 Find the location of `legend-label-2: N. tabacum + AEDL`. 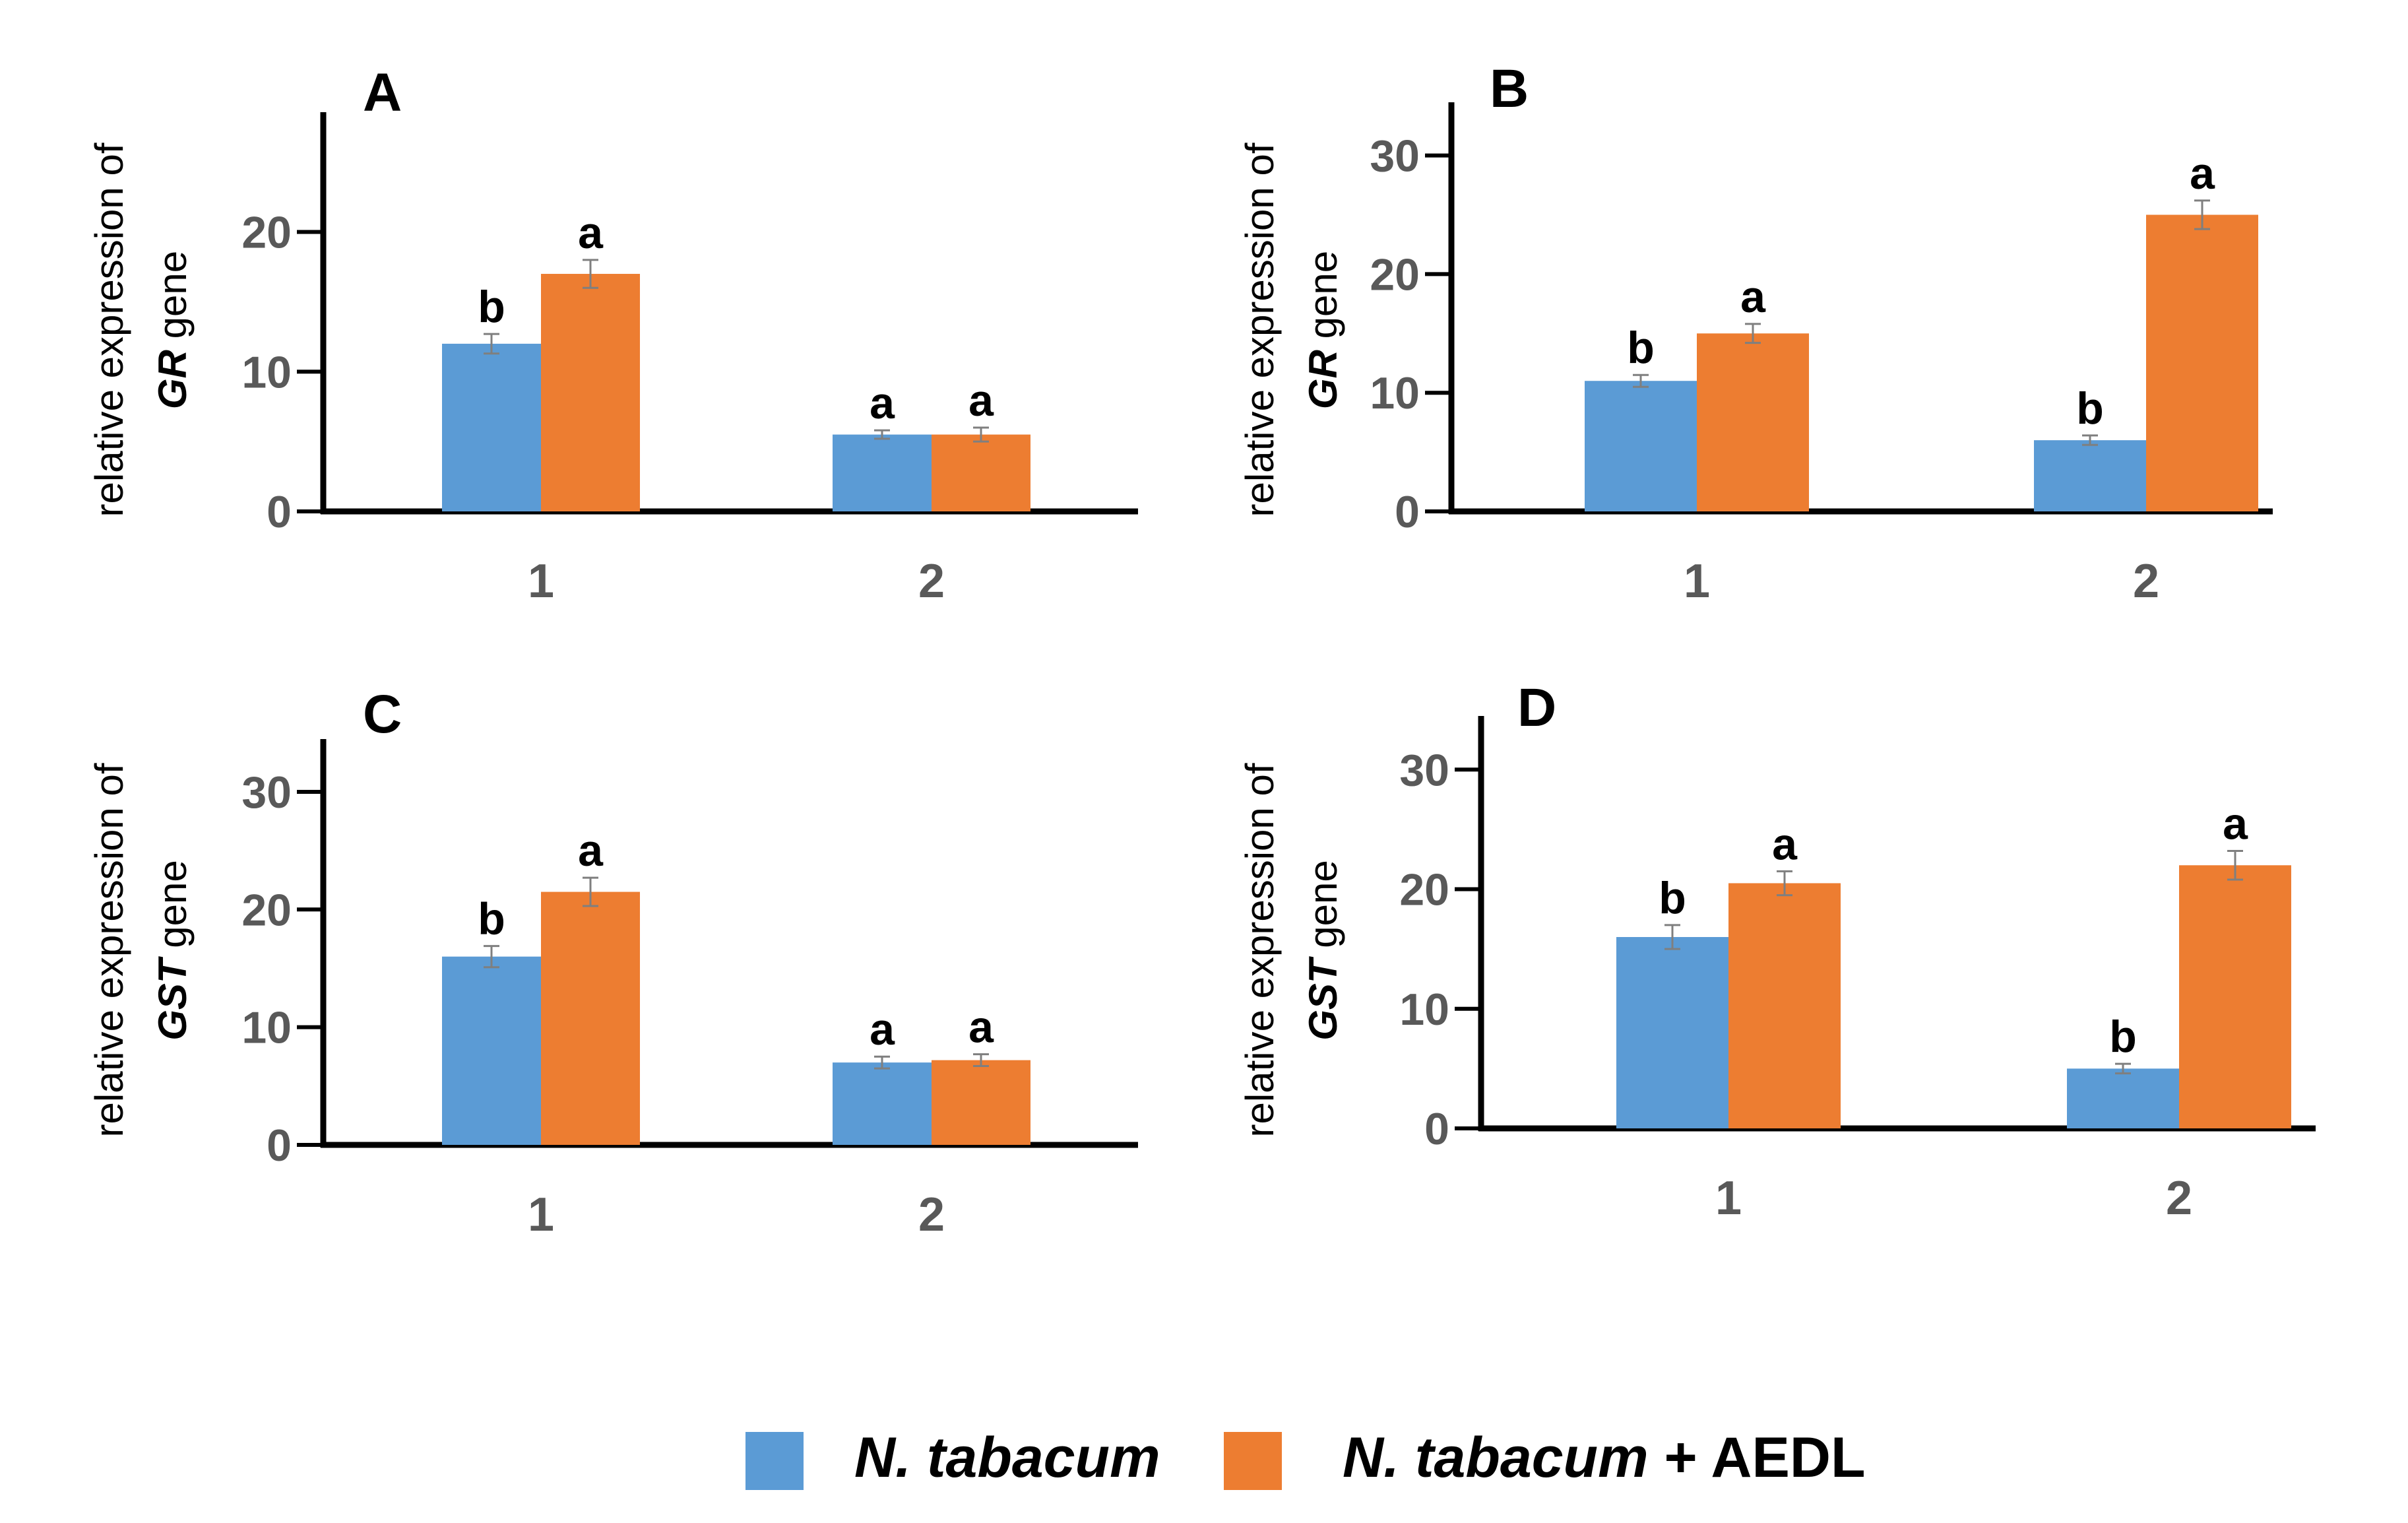

legend-label-2: N. tabacum + AEDL is located at coordinates (1604, 1457).